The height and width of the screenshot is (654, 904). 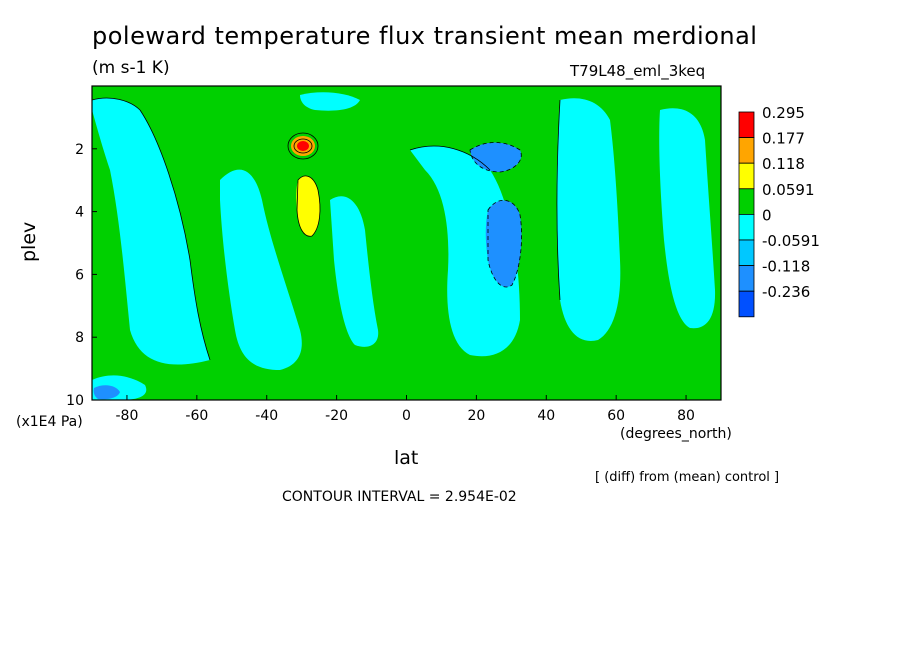 What do you see at coordinates (266, 416) in the screenshot?
I see `x-tick-label: -40` at bounding box center [266, 416].